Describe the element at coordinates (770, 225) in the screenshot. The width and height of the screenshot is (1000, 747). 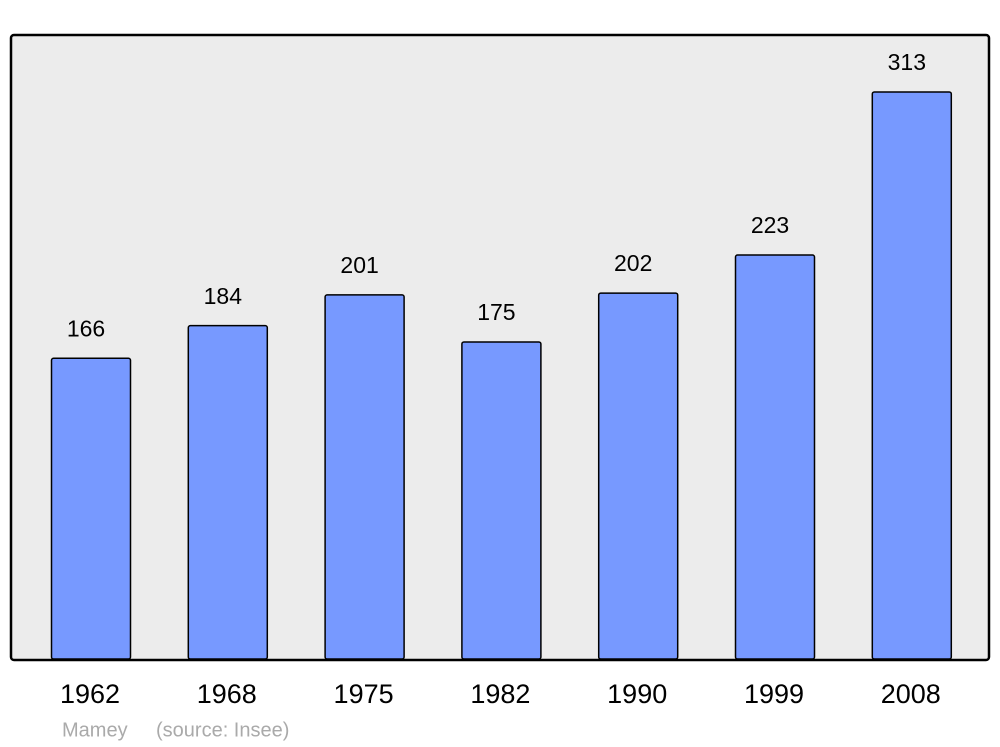
I see `value-label: 223` at that location.